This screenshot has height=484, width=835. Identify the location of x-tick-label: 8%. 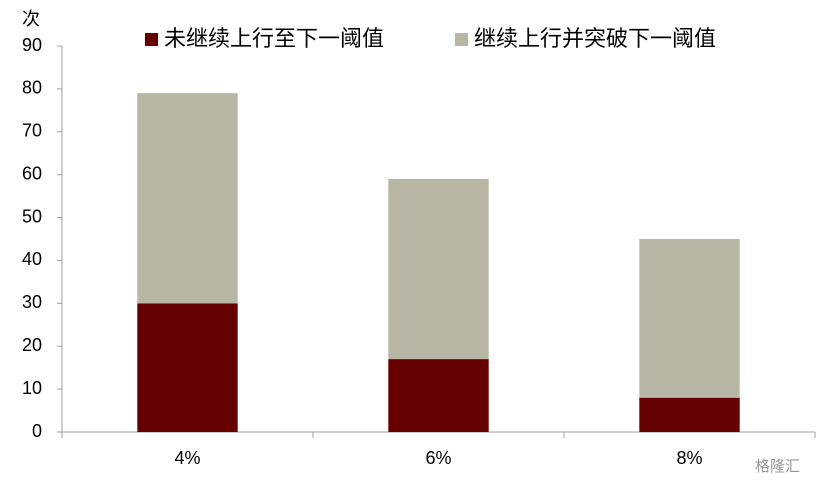
(689, 458).